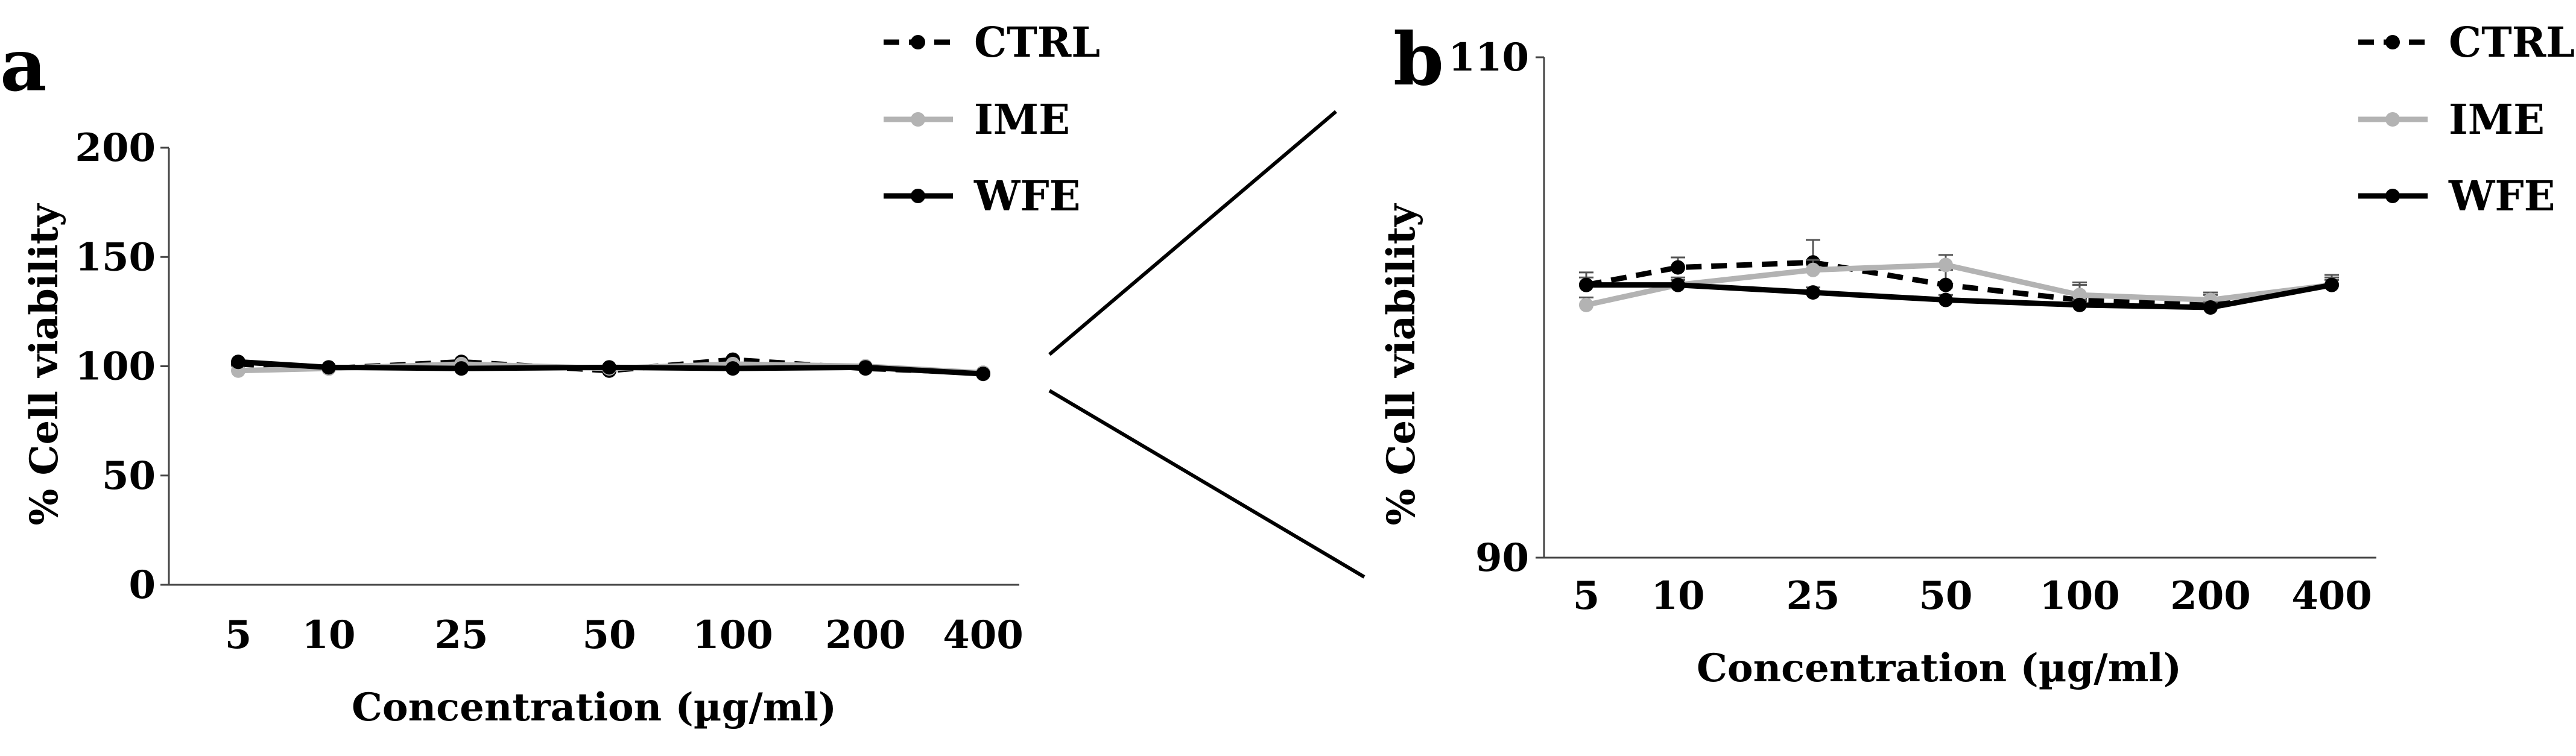  Describe the element at coordinates (115, 148) in the screenshot. I see `y-tick-label: 200` at that location.